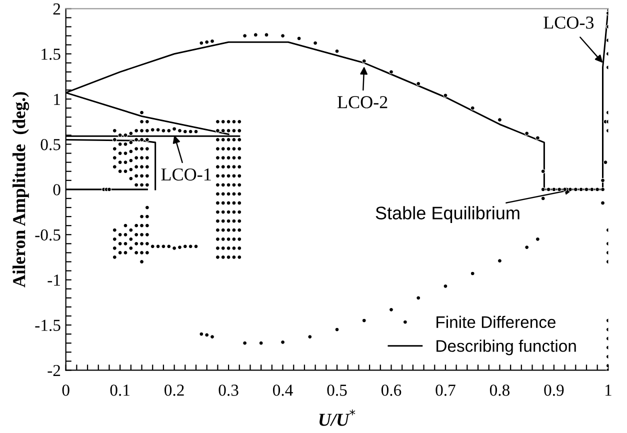 Image resolution: width=627 pixels, height=433 pixels. What do you see at coordinates (57, 99) in the screenshot?
I see `y-tick-label: 1` at bounding box center [57, 99].